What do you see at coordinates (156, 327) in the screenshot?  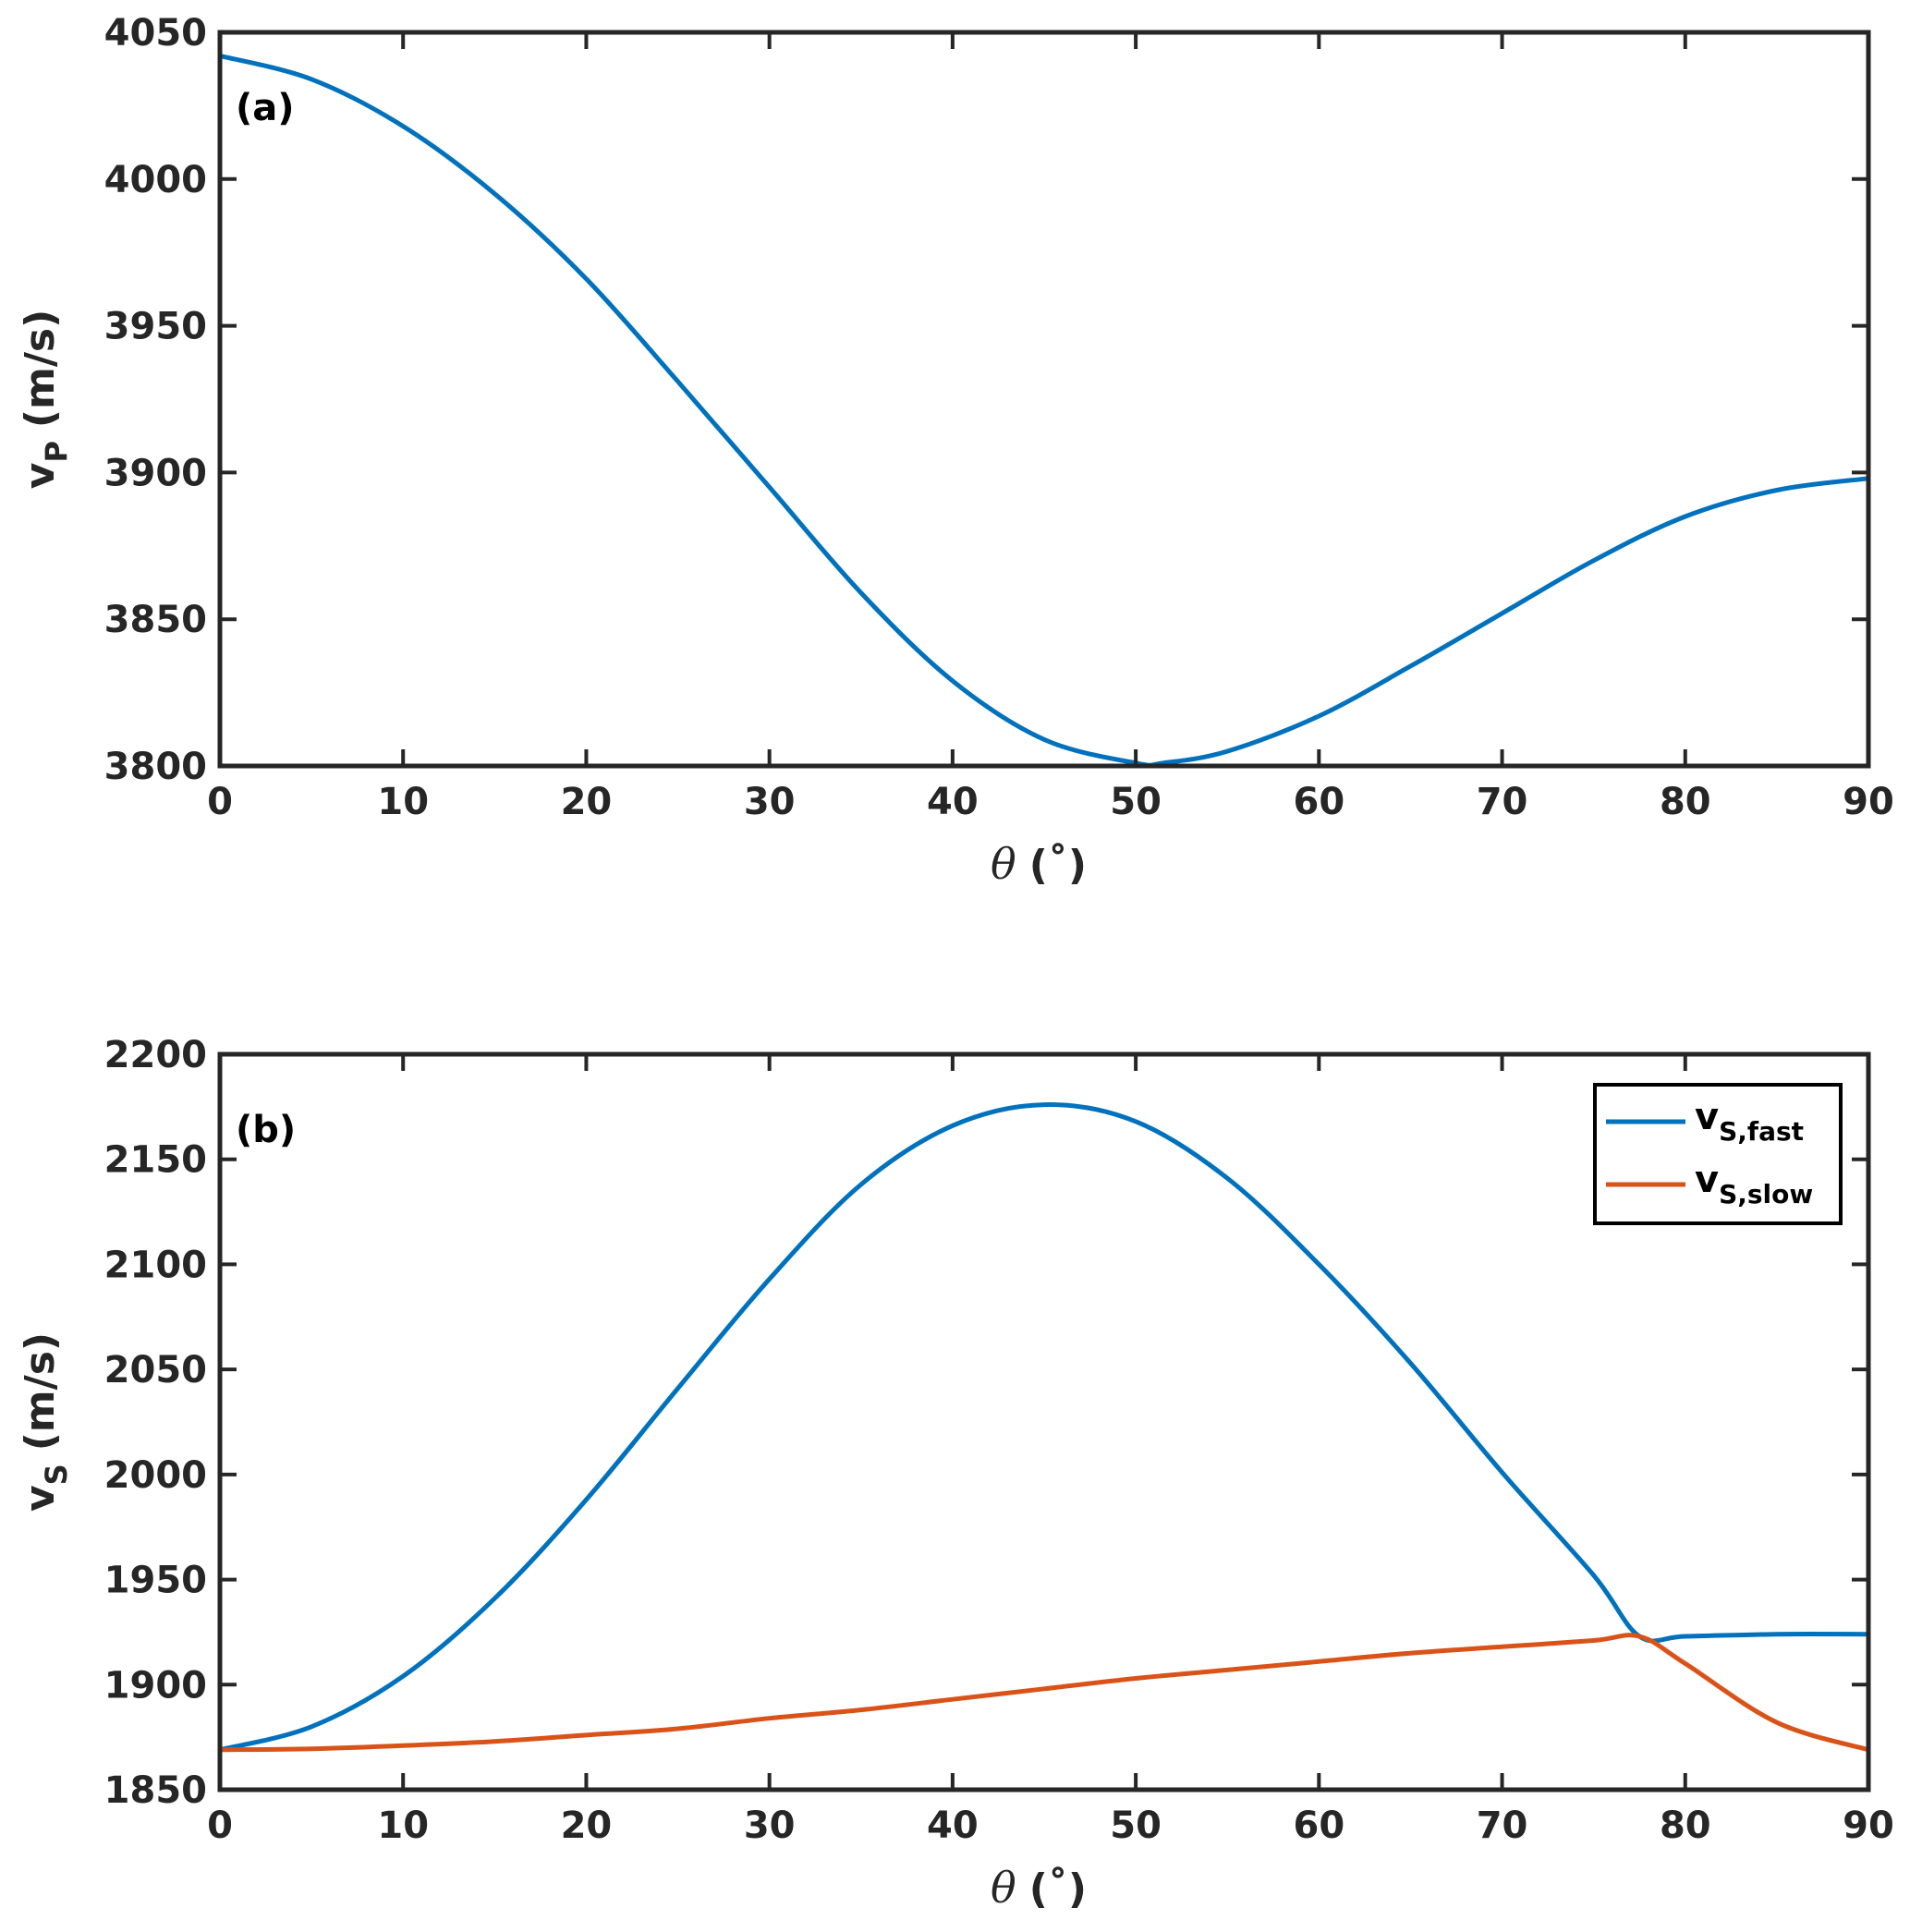 I see `y-tick-label: 3950` at bounding box center [156, 327].